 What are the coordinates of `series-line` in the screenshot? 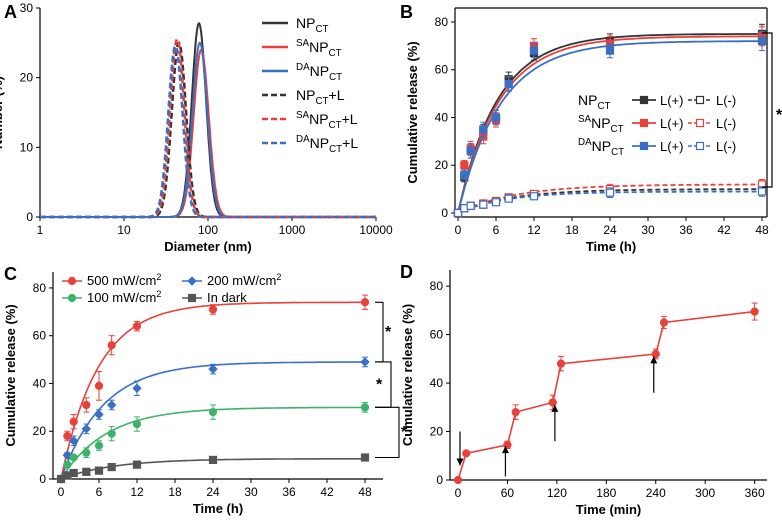 It's located at (606, 395).